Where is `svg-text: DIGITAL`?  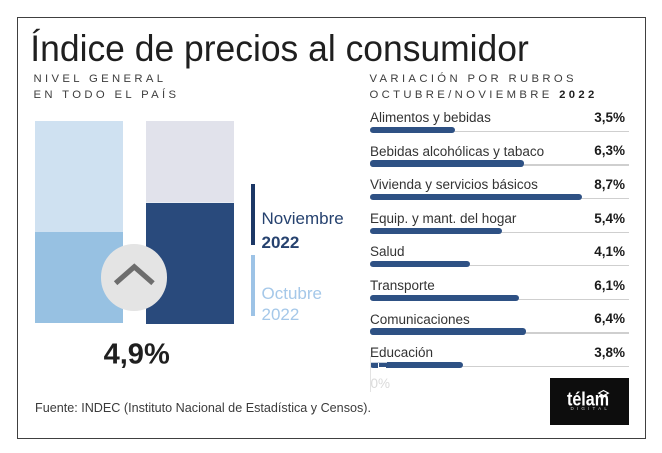
svg-text: DIGITAL is located at coordinates (590, 408).